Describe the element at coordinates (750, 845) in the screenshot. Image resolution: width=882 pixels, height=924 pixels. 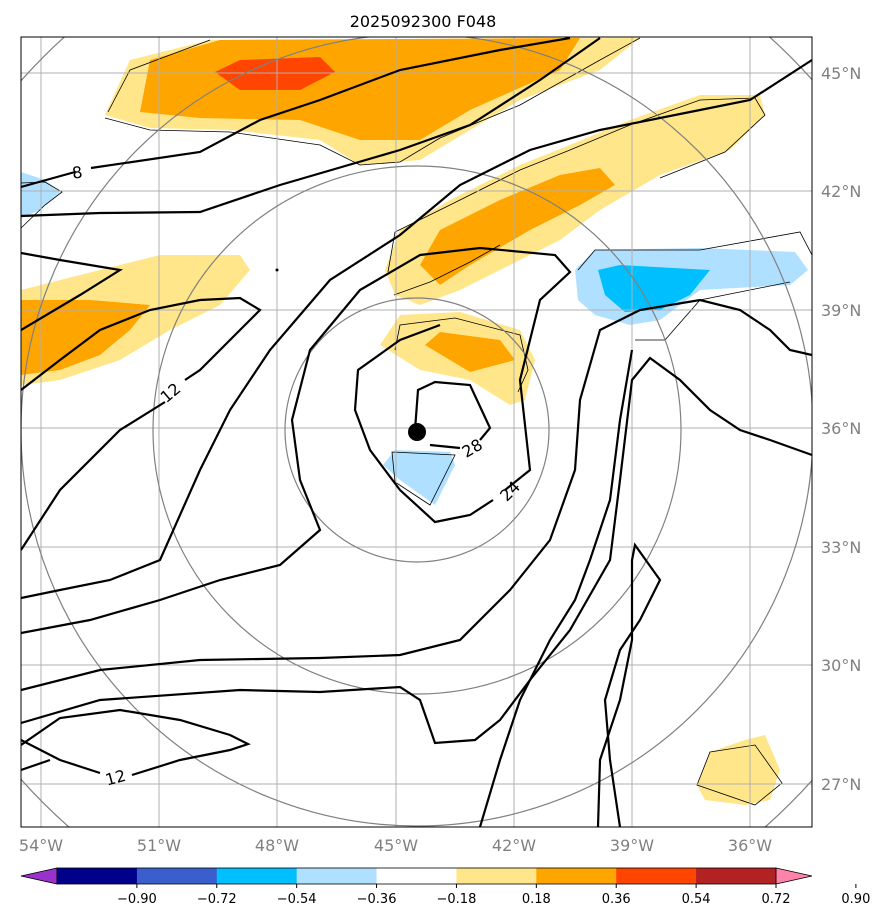
I see `x-tick-label: 36°W` at that location.